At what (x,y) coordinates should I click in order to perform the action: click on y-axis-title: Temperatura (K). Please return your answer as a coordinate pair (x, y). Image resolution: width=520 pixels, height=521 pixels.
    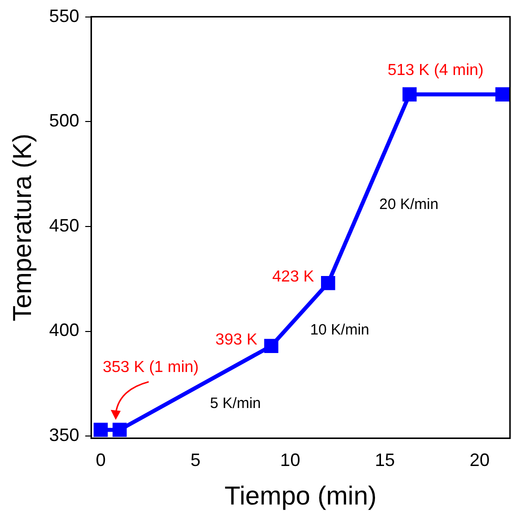
    Looking at the image, I should click on (21, 228).